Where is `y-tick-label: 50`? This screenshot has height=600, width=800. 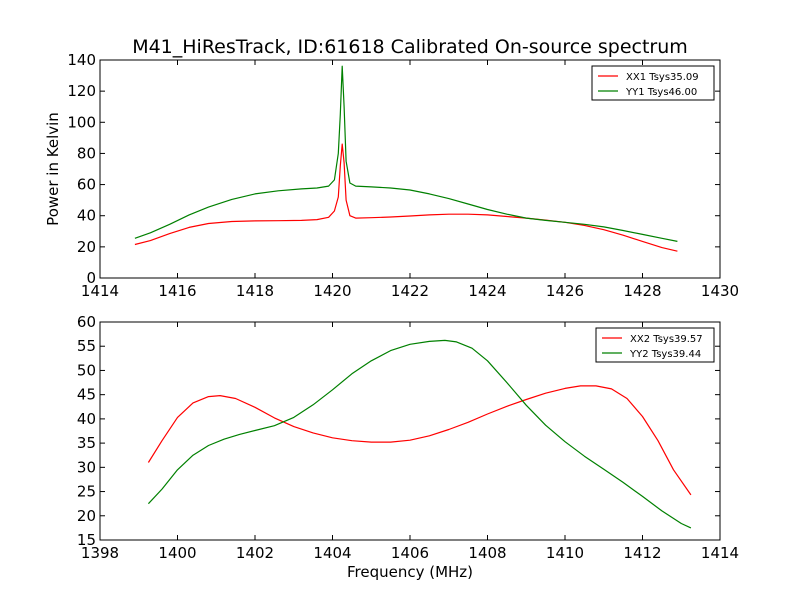 y-tick-label: 50 is located at coordinates (86, 370).